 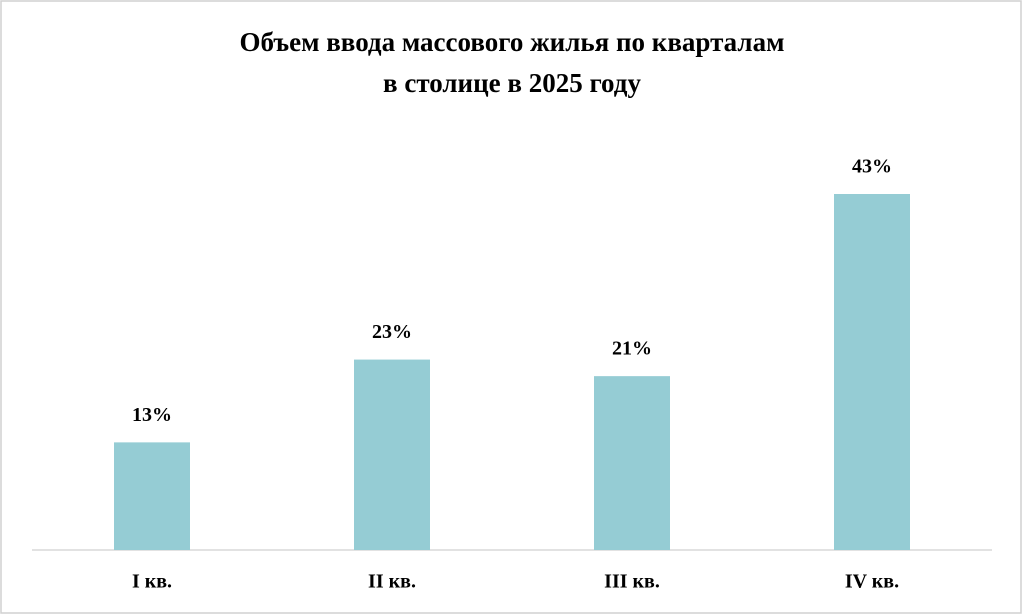 What do you see at coordinates (872, 582) in the screenshot?
I see `x-tick-label: IV кв.` at bounding box center [872, 582].